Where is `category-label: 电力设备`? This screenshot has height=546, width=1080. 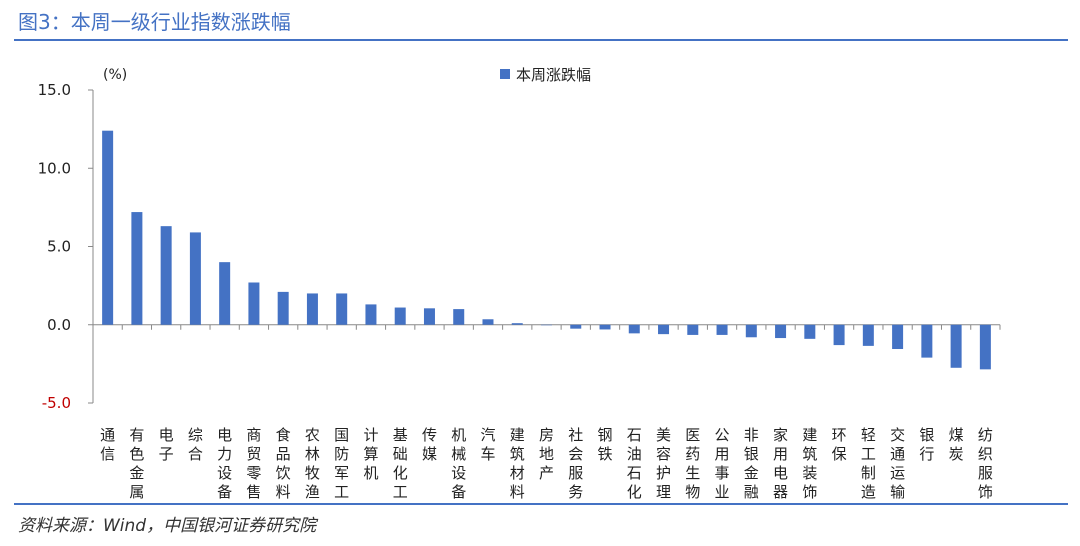
category-label: 电力设备 is located at coordinates (224, 463).